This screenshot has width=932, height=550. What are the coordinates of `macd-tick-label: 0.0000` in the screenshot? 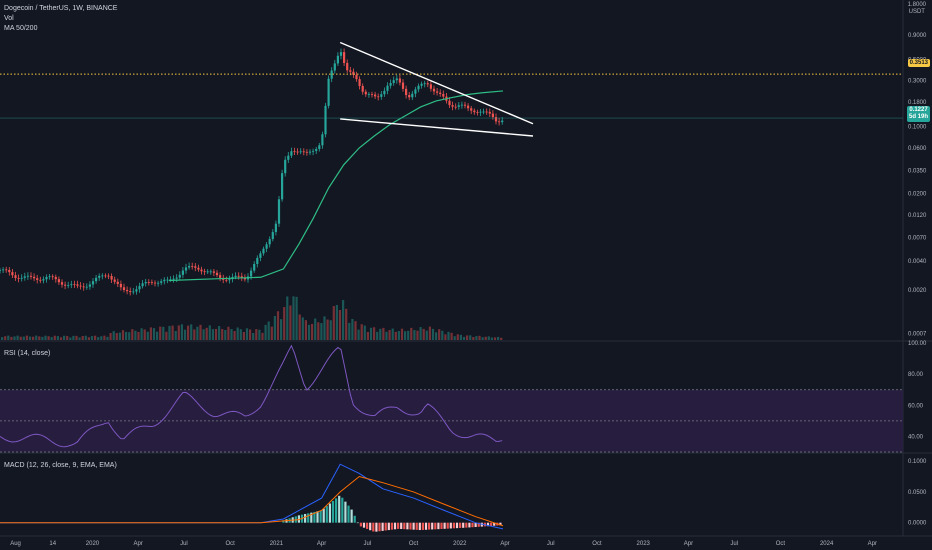 It's located at (917, 524).